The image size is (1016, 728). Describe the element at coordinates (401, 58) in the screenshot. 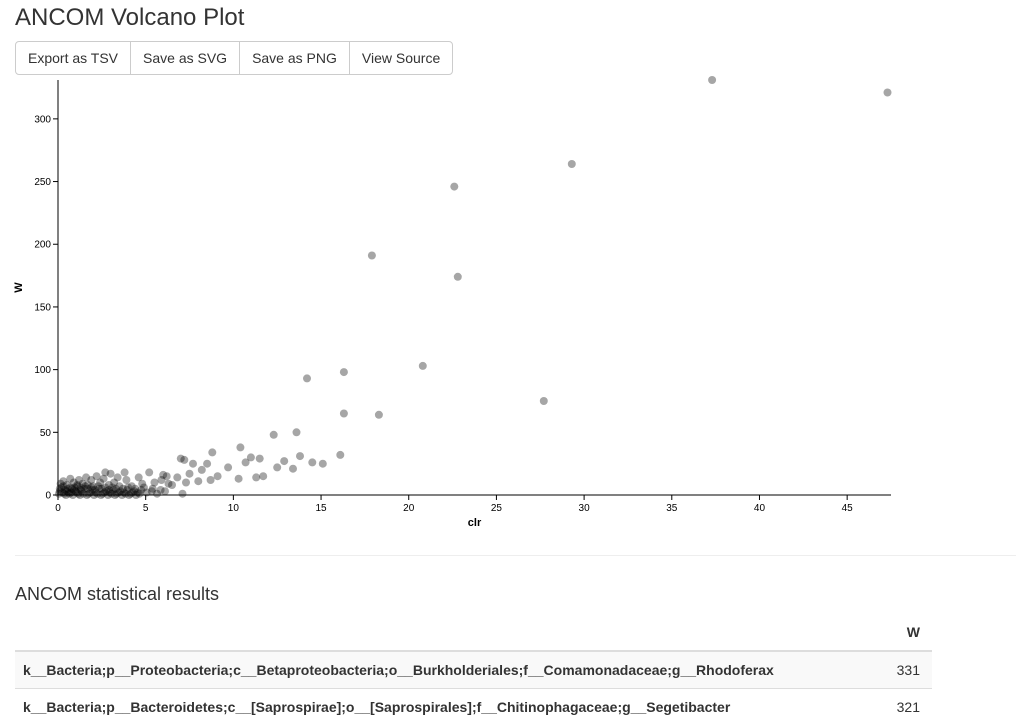

I see `view-source-button: View Source` at that location.